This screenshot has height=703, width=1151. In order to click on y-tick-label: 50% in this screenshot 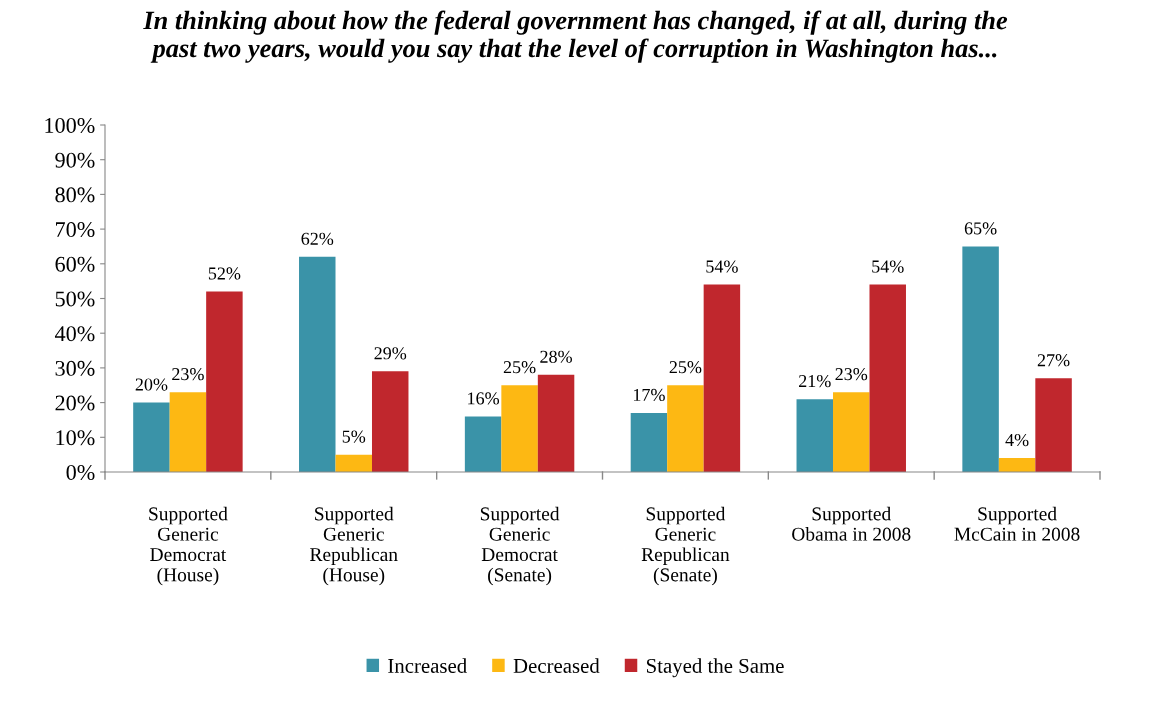, I will do `click(75, 299)`.